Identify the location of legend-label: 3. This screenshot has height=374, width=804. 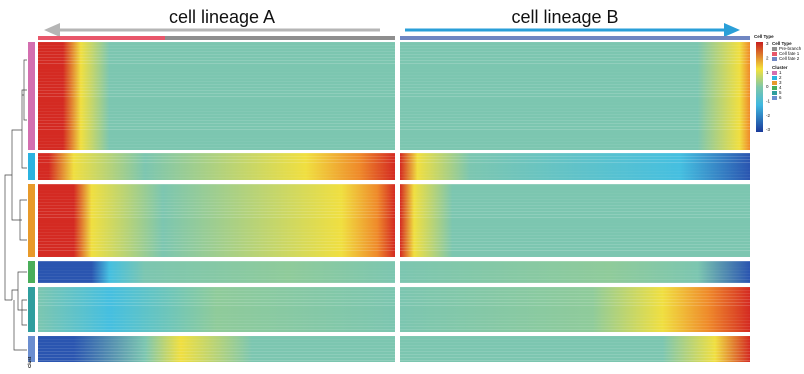
(780, 82).